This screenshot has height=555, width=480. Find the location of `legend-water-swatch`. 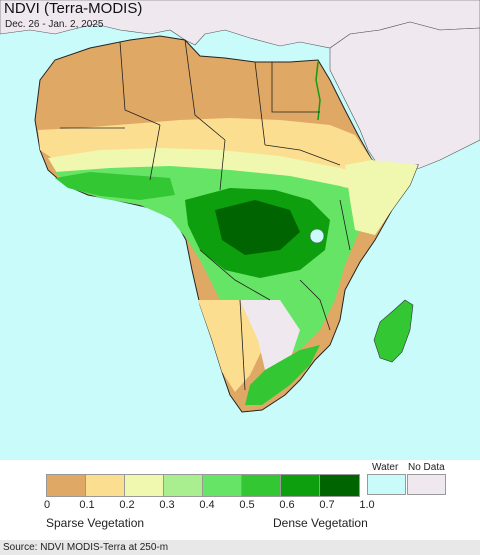

legend-water-swatch is located at coordinates (386, 484).